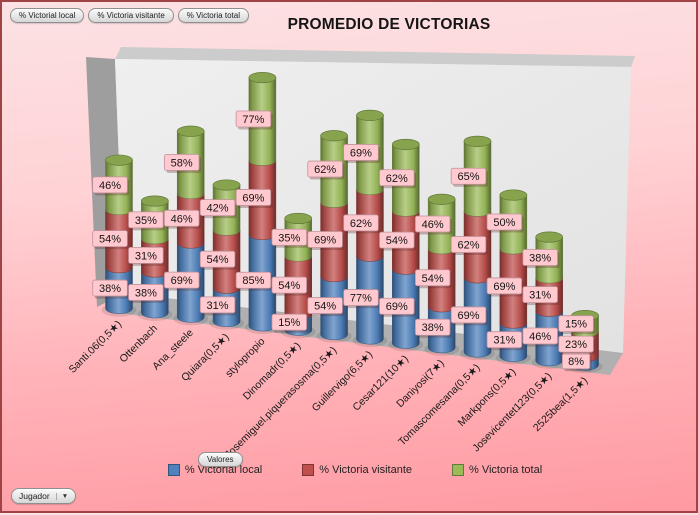 The height and width of the screenshot is (515, 698). Describe the element at coordinates (138, 343) in the screenshot. I see `category-label: Ottenbach` at that location.